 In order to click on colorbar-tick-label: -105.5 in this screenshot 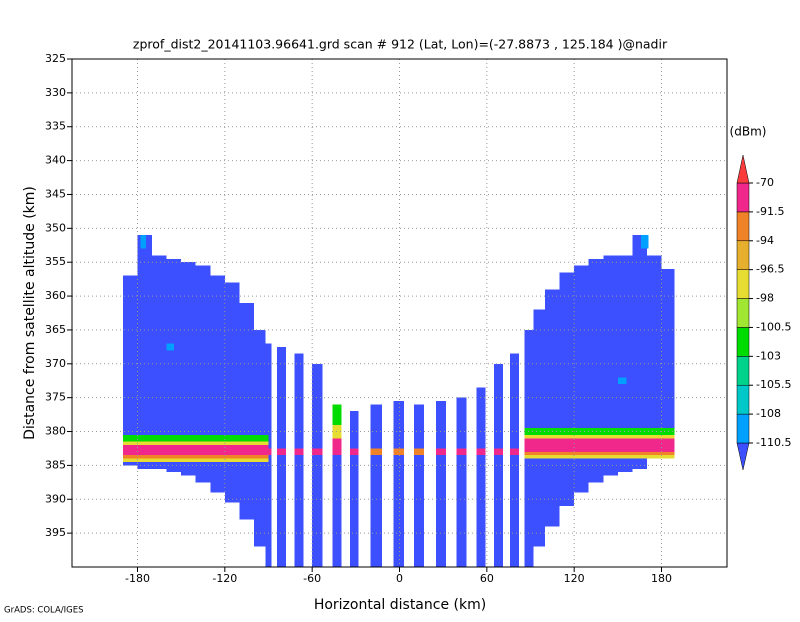, I will do `click(773, 384)`.